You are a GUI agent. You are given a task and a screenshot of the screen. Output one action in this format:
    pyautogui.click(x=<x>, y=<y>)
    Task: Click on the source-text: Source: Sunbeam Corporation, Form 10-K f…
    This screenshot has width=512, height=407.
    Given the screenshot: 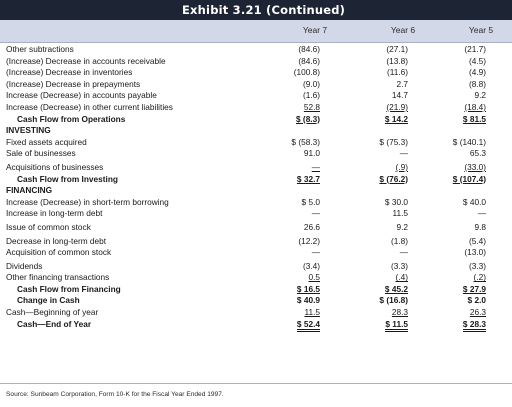 What is the action you would take?
    pyautogui.click(x=115, y=394)
    